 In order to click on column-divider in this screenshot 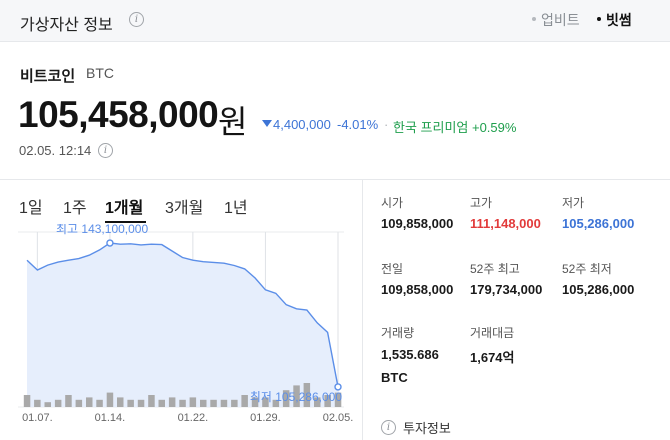, I will do `click(362, 310)`.